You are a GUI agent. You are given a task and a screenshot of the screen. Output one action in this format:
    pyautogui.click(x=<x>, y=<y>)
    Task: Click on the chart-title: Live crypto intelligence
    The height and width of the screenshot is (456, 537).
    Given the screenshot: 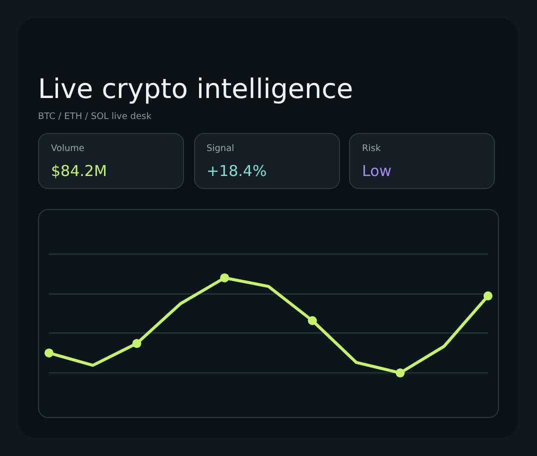 What is the action you would take?
    pyautogui.click(x=196, y=89)
    